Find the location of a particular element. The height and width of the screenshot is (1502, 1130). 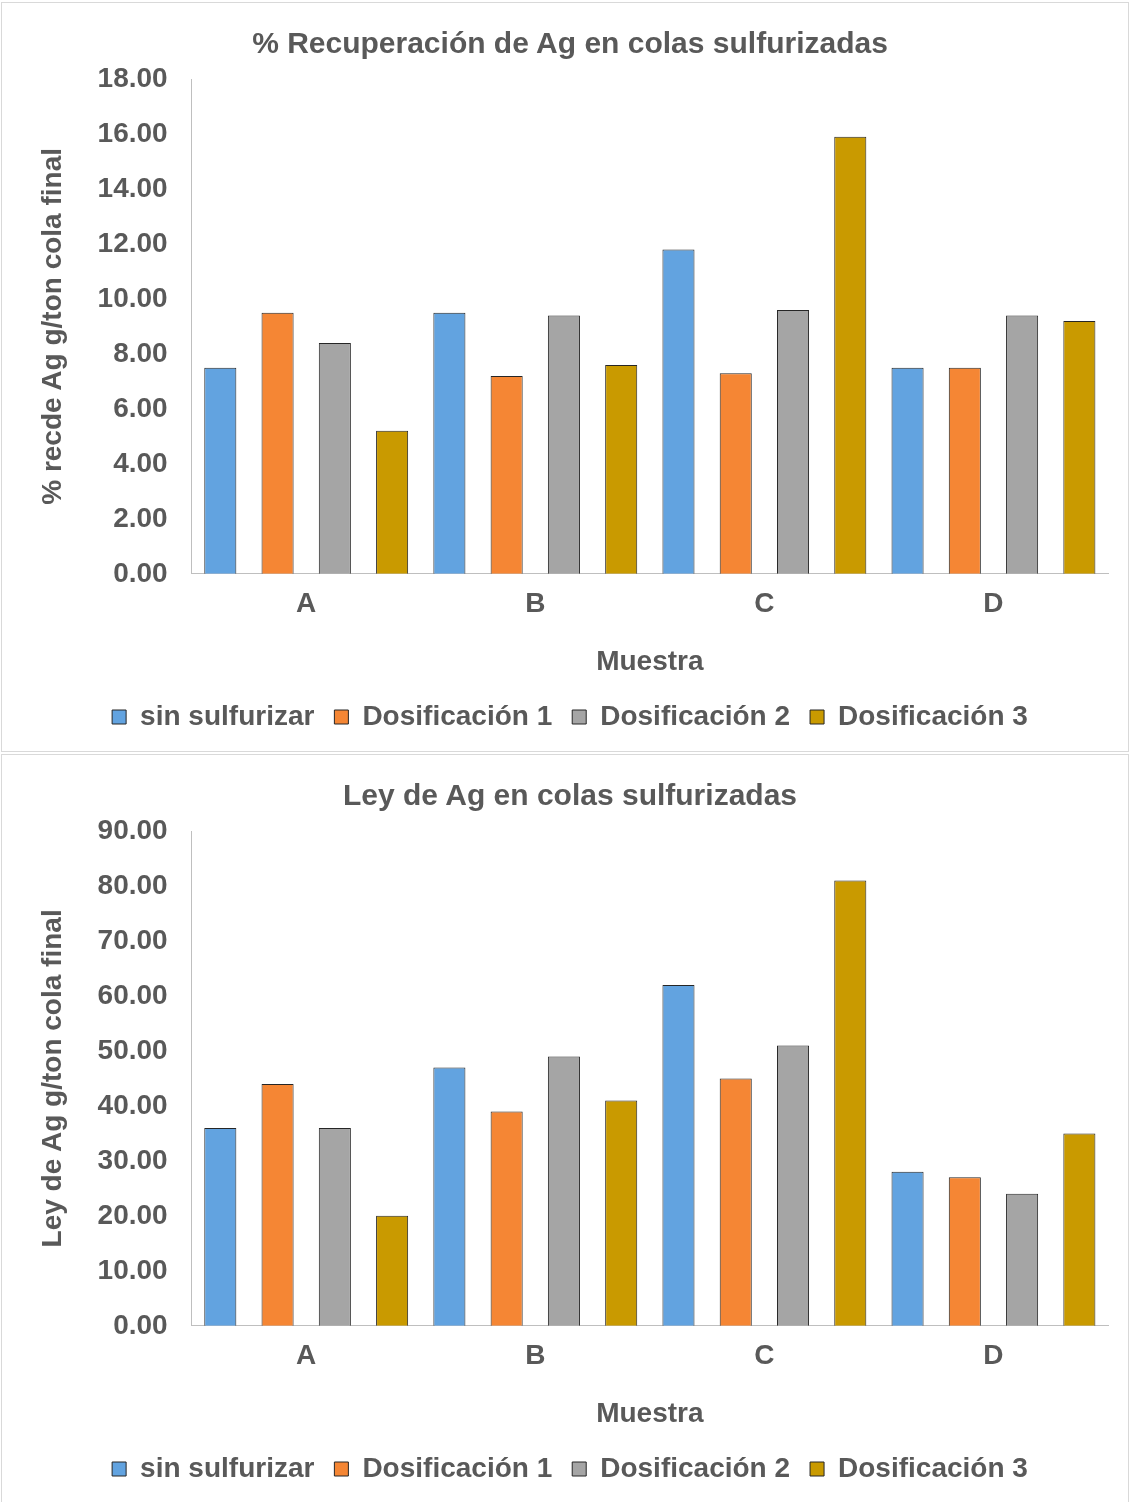

y-tick-label: 80.00 is located at coordinates (132, 884).